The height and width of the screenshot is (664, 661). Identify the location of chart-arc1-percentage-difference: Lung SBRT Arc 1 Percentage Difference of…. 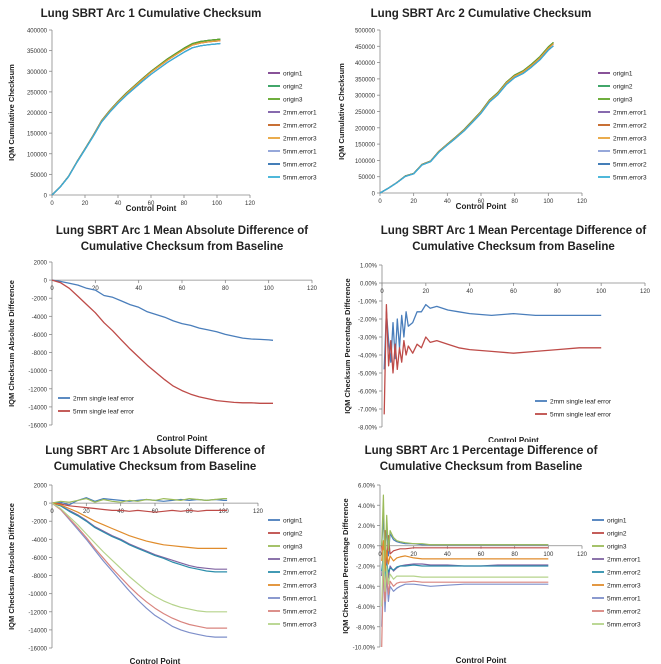
(491, 554).